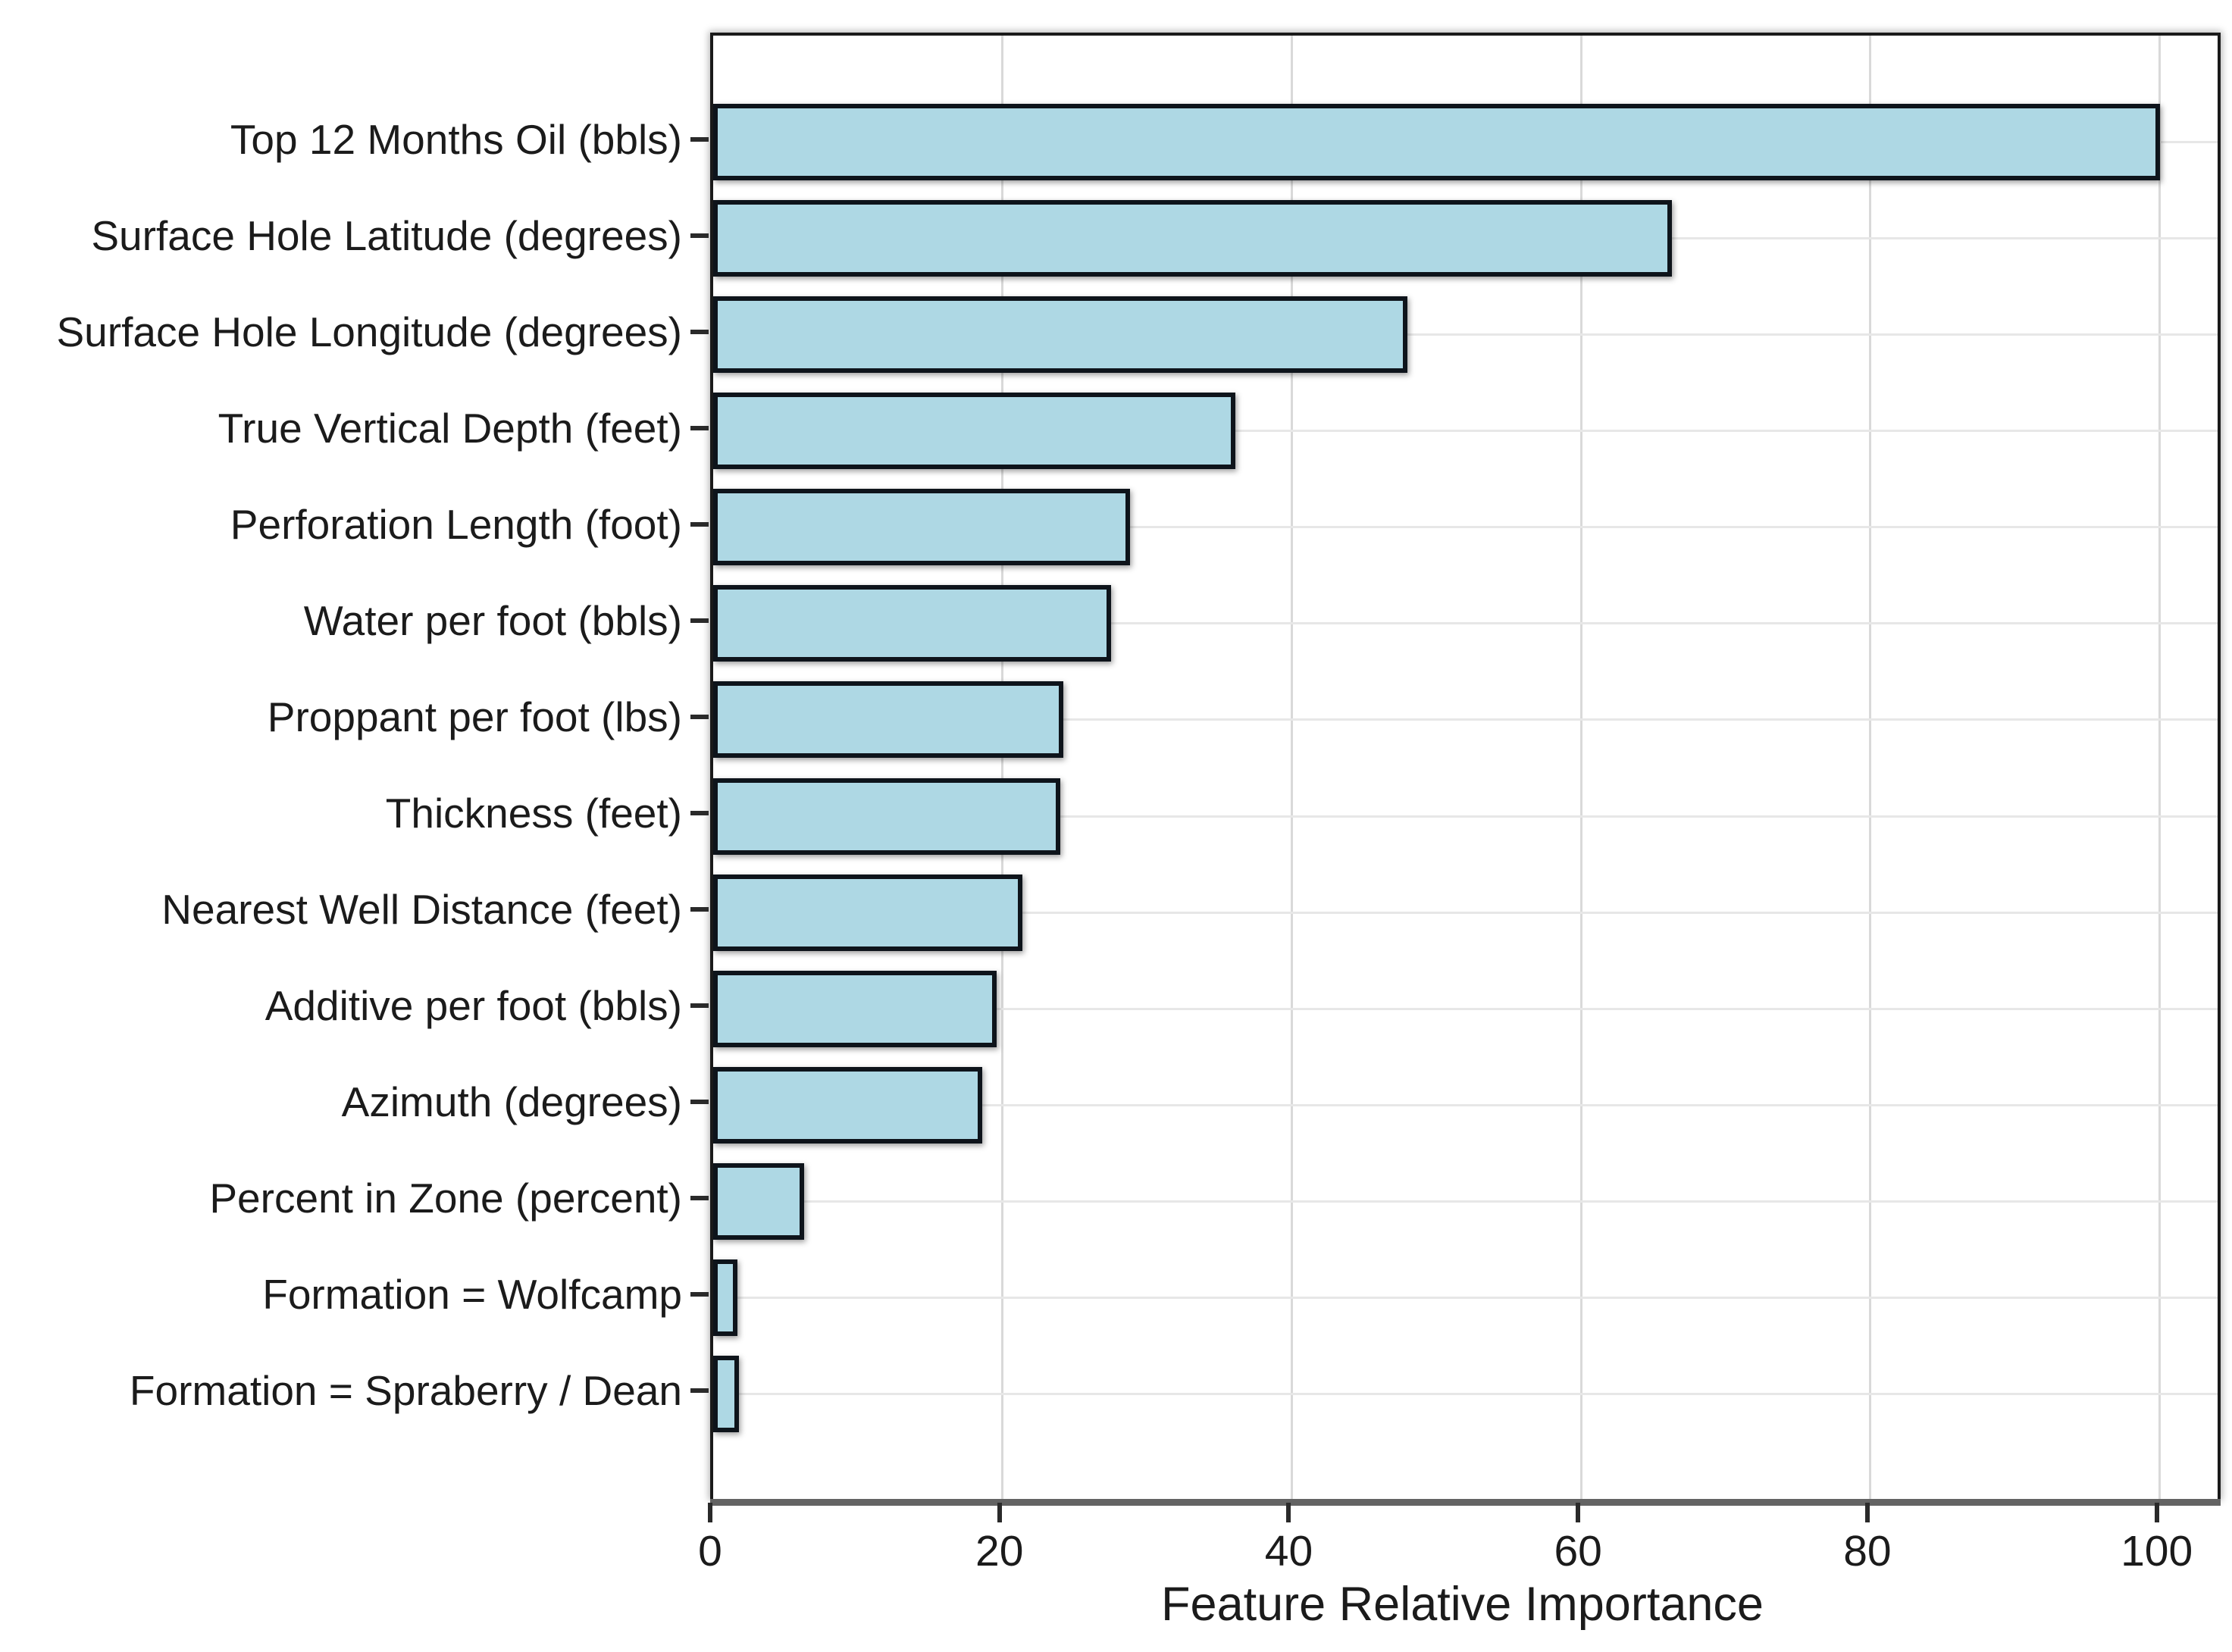 This screenshot has height=1652, width=2232. Describe the element at coordinates (1578, 1551) in the screenshot. I see `x-tick-label: 60` at that location.